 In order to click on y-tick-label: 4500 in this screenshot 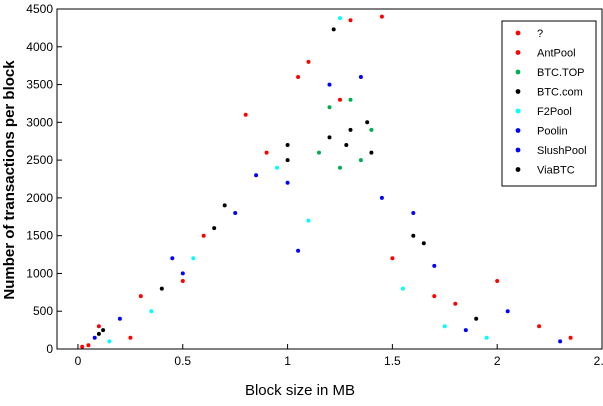, I will do `click(39, 9)`.